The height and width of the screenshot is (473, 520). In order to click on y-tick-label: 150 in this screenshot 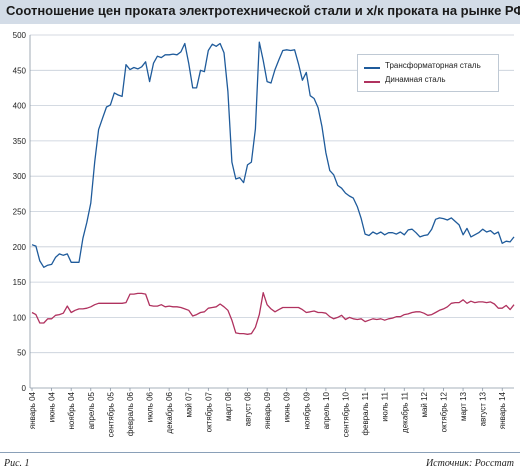, I will do `click(20, 282)`.